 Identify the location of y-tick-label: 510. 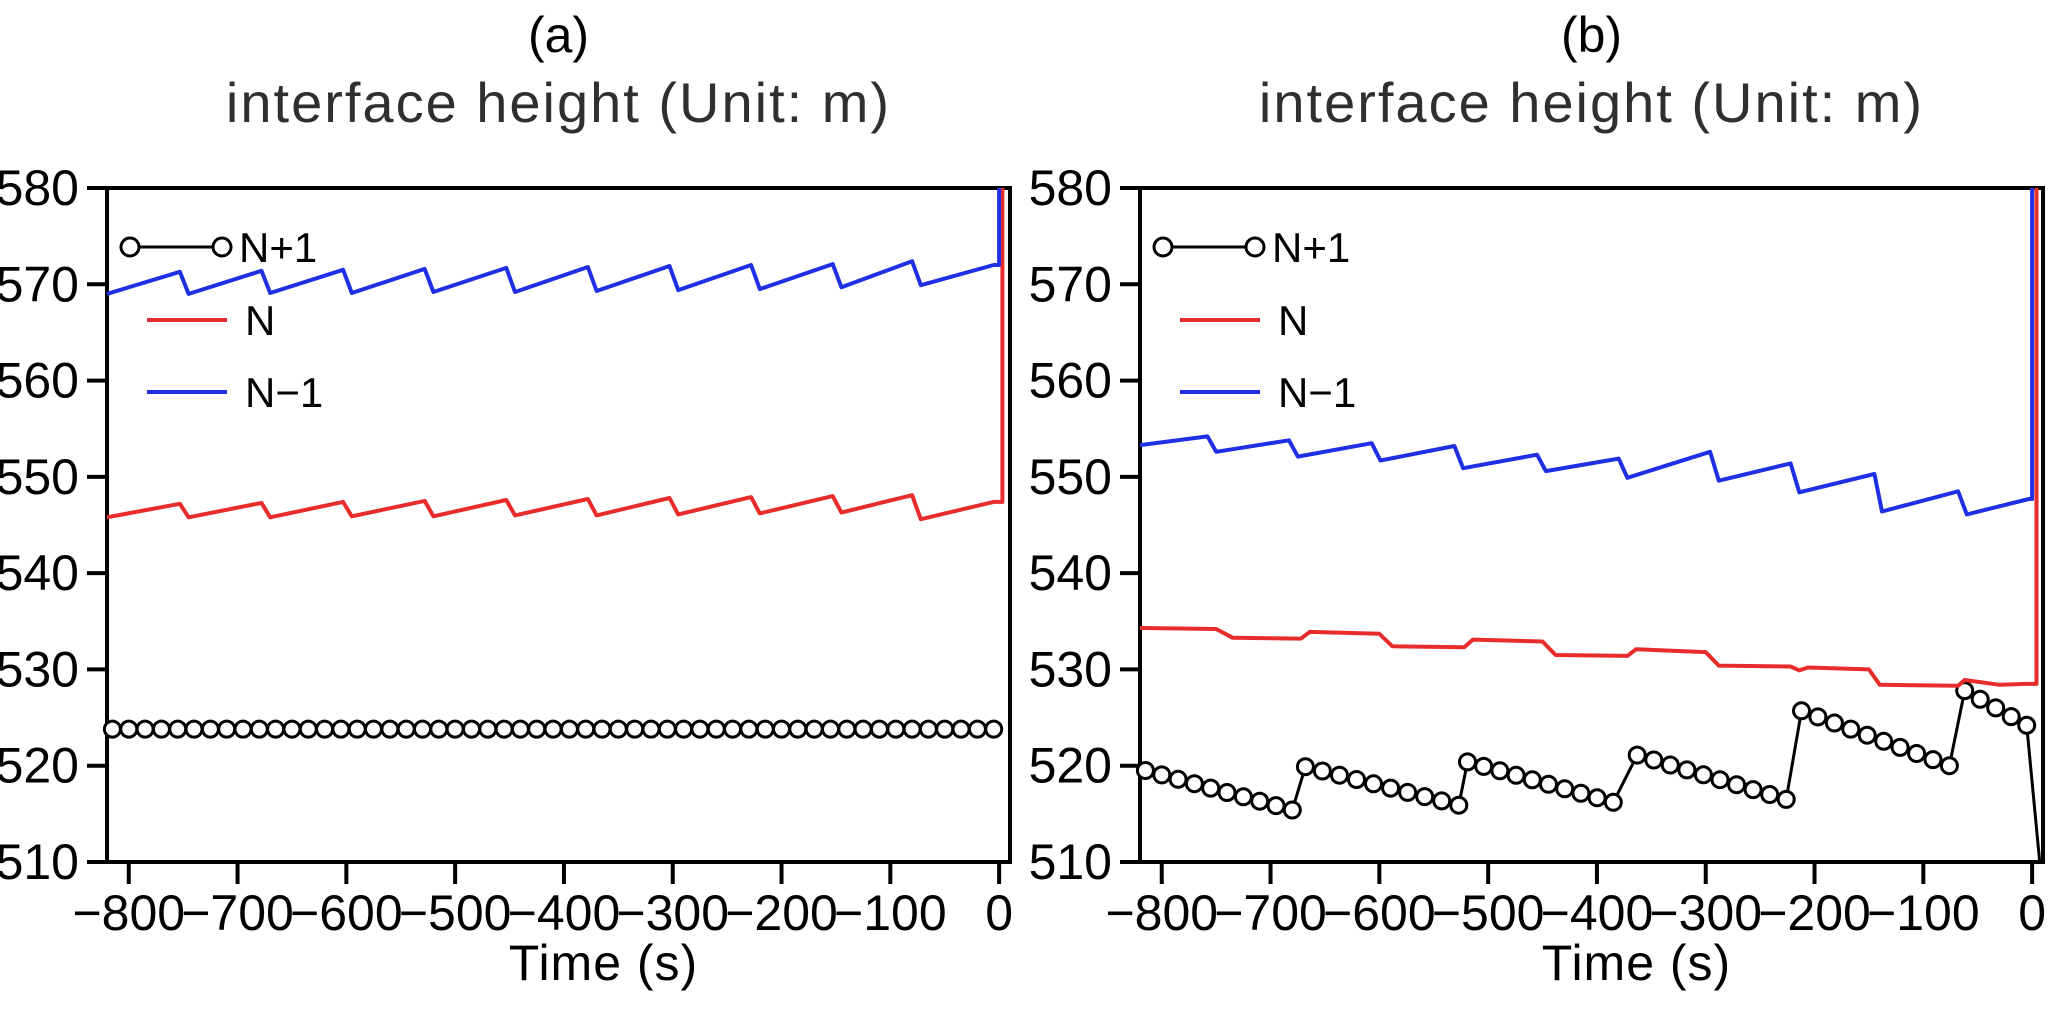
(1070, 862).